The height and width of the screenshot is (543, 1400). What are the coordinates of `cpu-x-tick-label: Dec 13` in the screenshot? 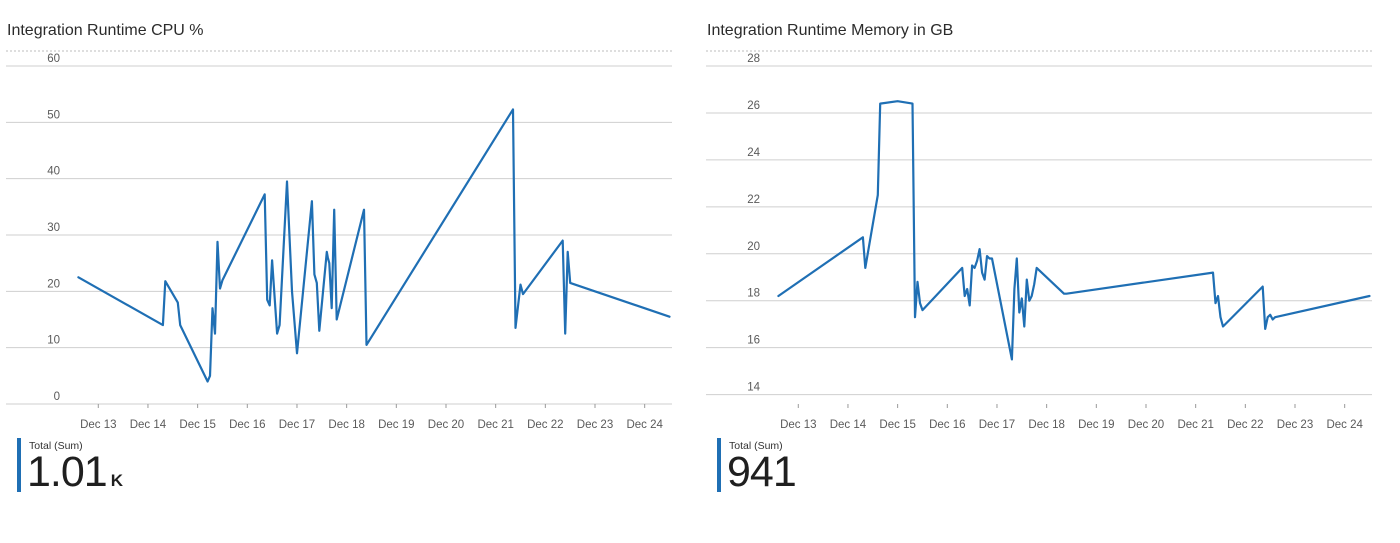 It's located at (98, 425).